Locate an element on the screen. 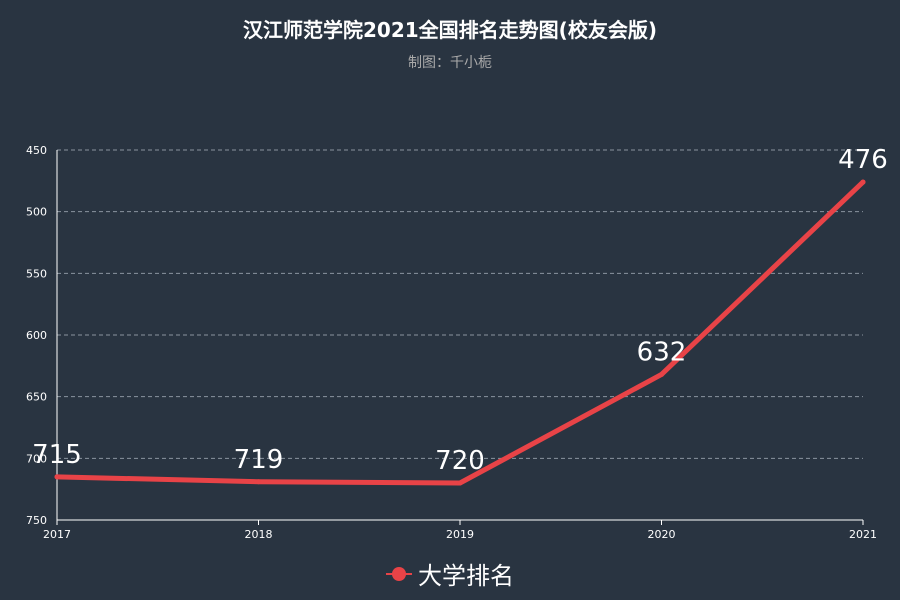  y-tick-label: 500 is located at coordinates (36, 212).